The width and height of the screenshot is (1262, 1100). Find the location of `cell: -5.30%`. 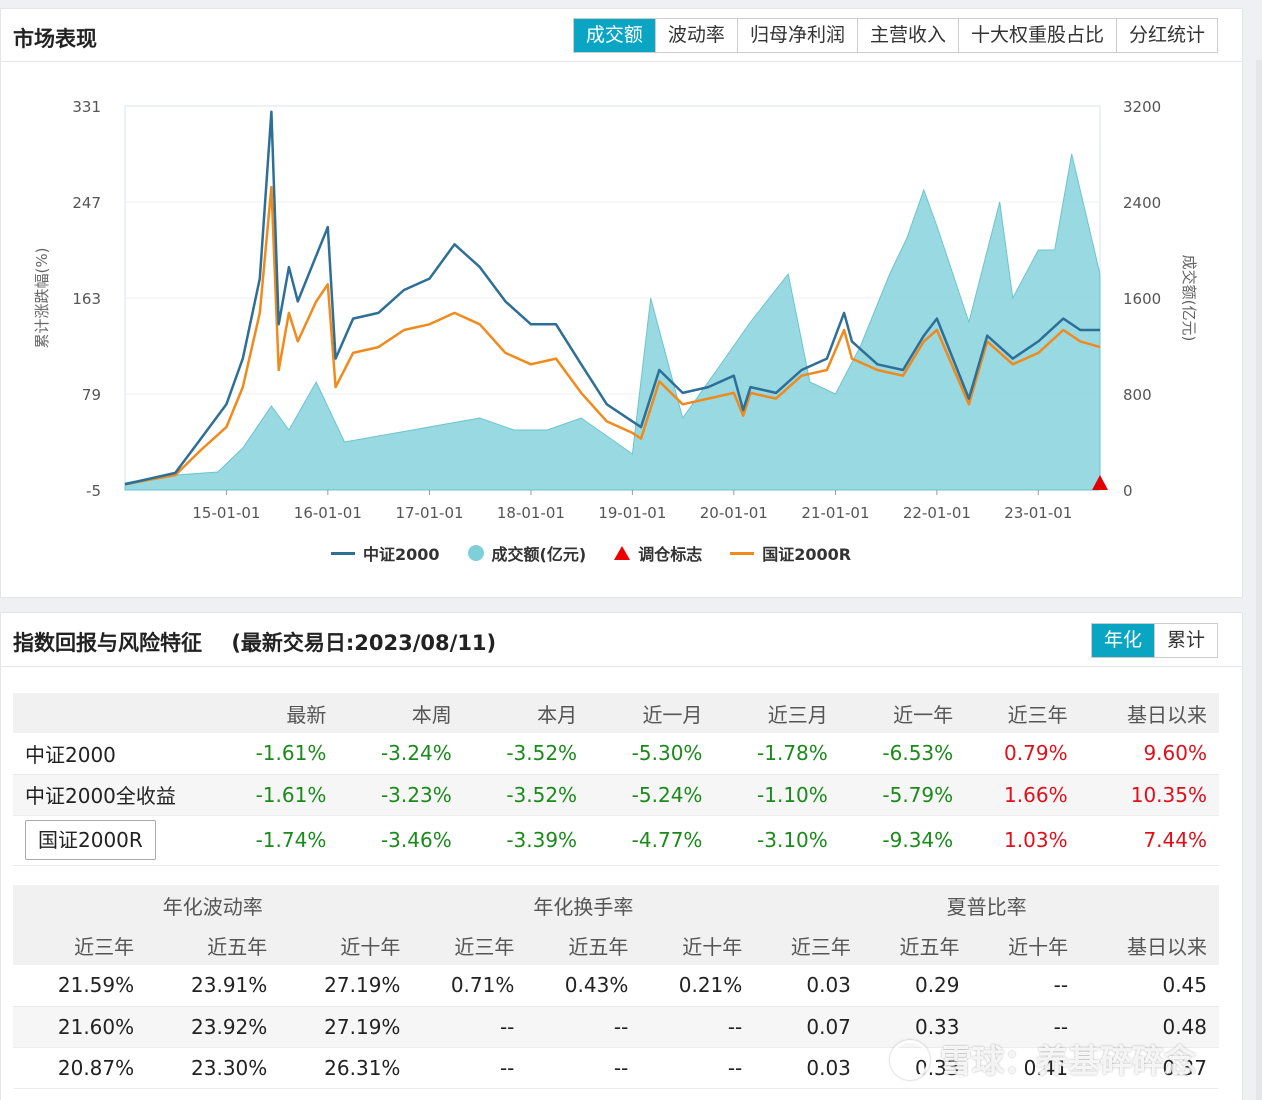

cell: -5.30% is located at coordinates (652, 754).